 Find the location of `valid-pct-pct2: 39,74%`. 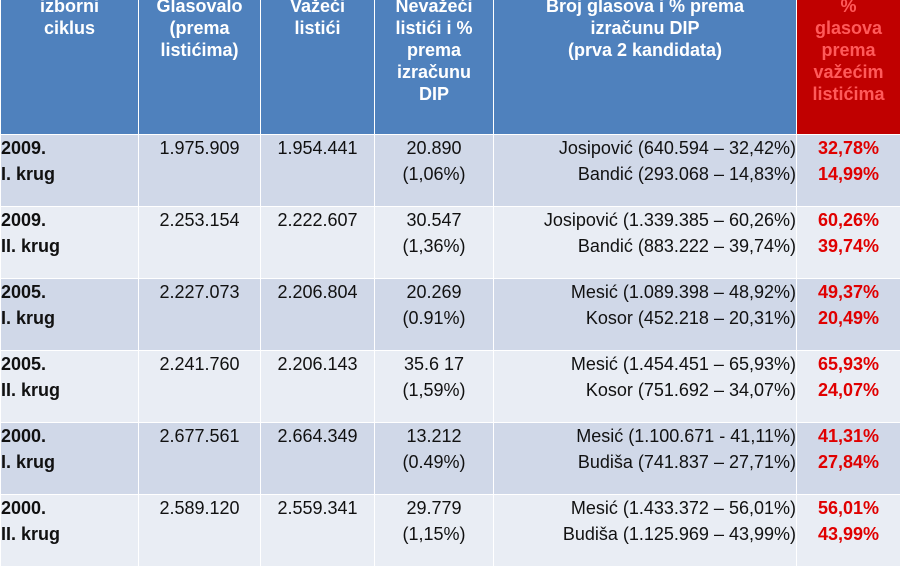

valid-pct-pct2: 39,74% is located at coordinates (848, 246).